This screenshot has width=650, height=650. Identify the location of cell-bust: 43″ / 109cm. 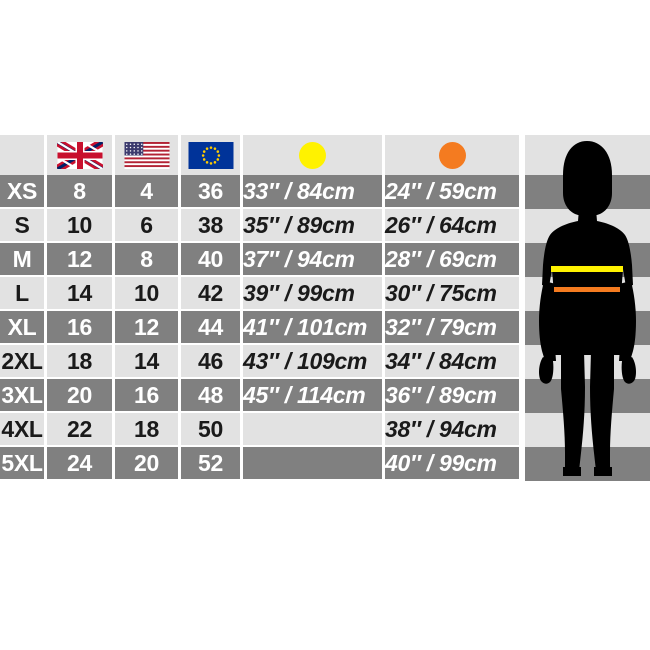
(314, 362).